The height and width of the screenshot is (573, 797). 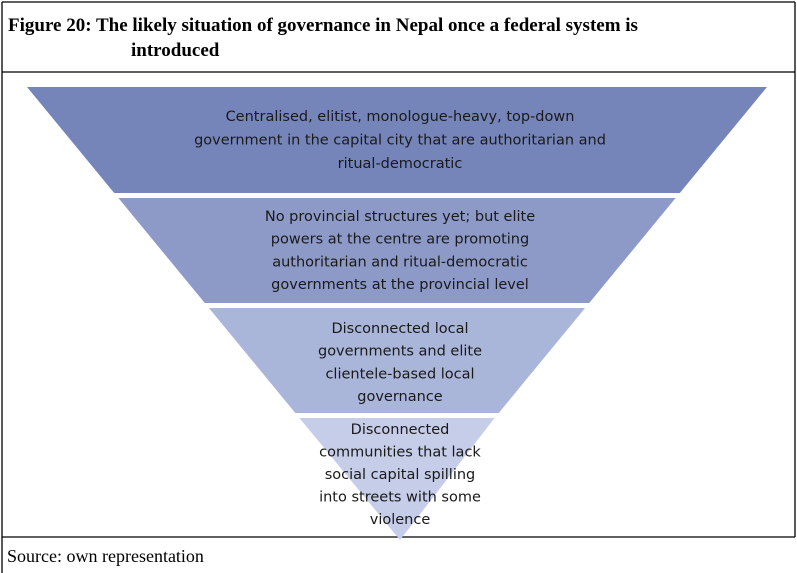 What do you see at coordinates (400, 217) in the screenshot?
I see `layer-text: No provincial structures yet; but elite` at bounding box center [400, 217].